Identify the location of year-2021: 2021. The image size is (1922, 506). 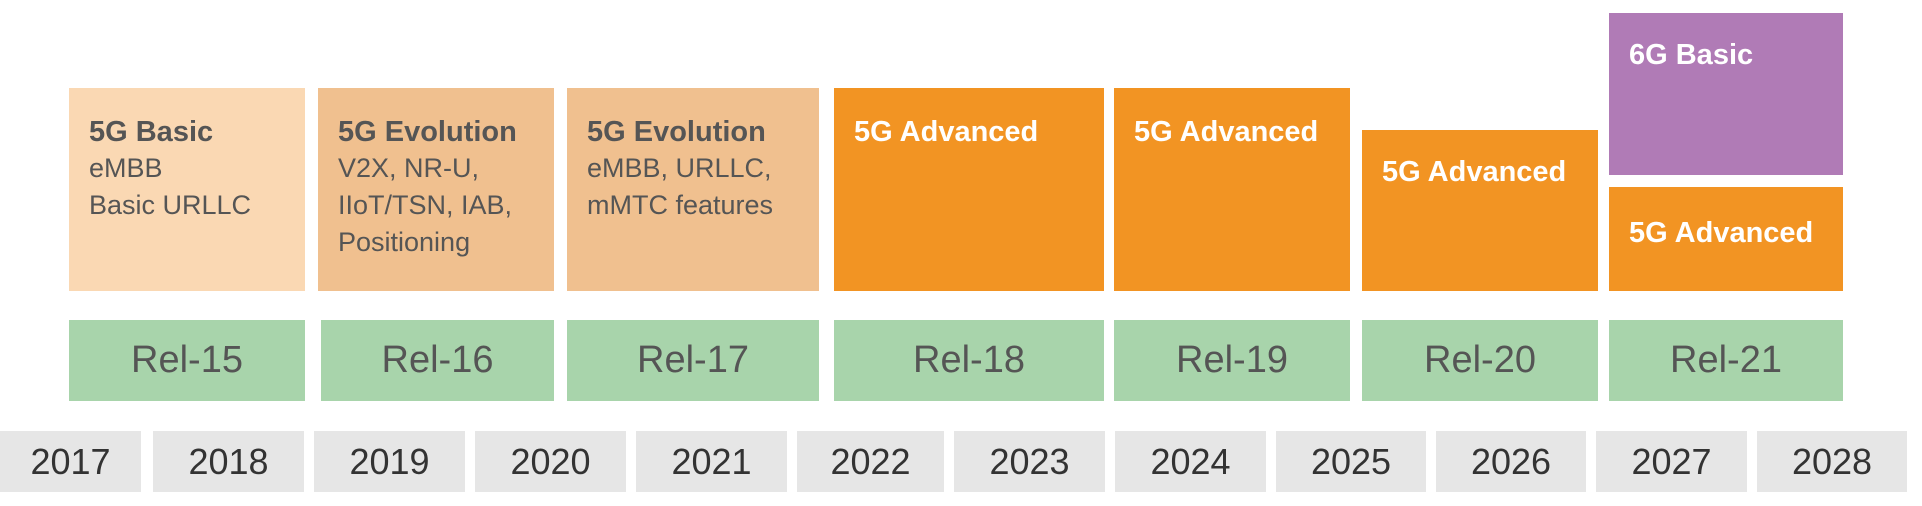
(711, 461).